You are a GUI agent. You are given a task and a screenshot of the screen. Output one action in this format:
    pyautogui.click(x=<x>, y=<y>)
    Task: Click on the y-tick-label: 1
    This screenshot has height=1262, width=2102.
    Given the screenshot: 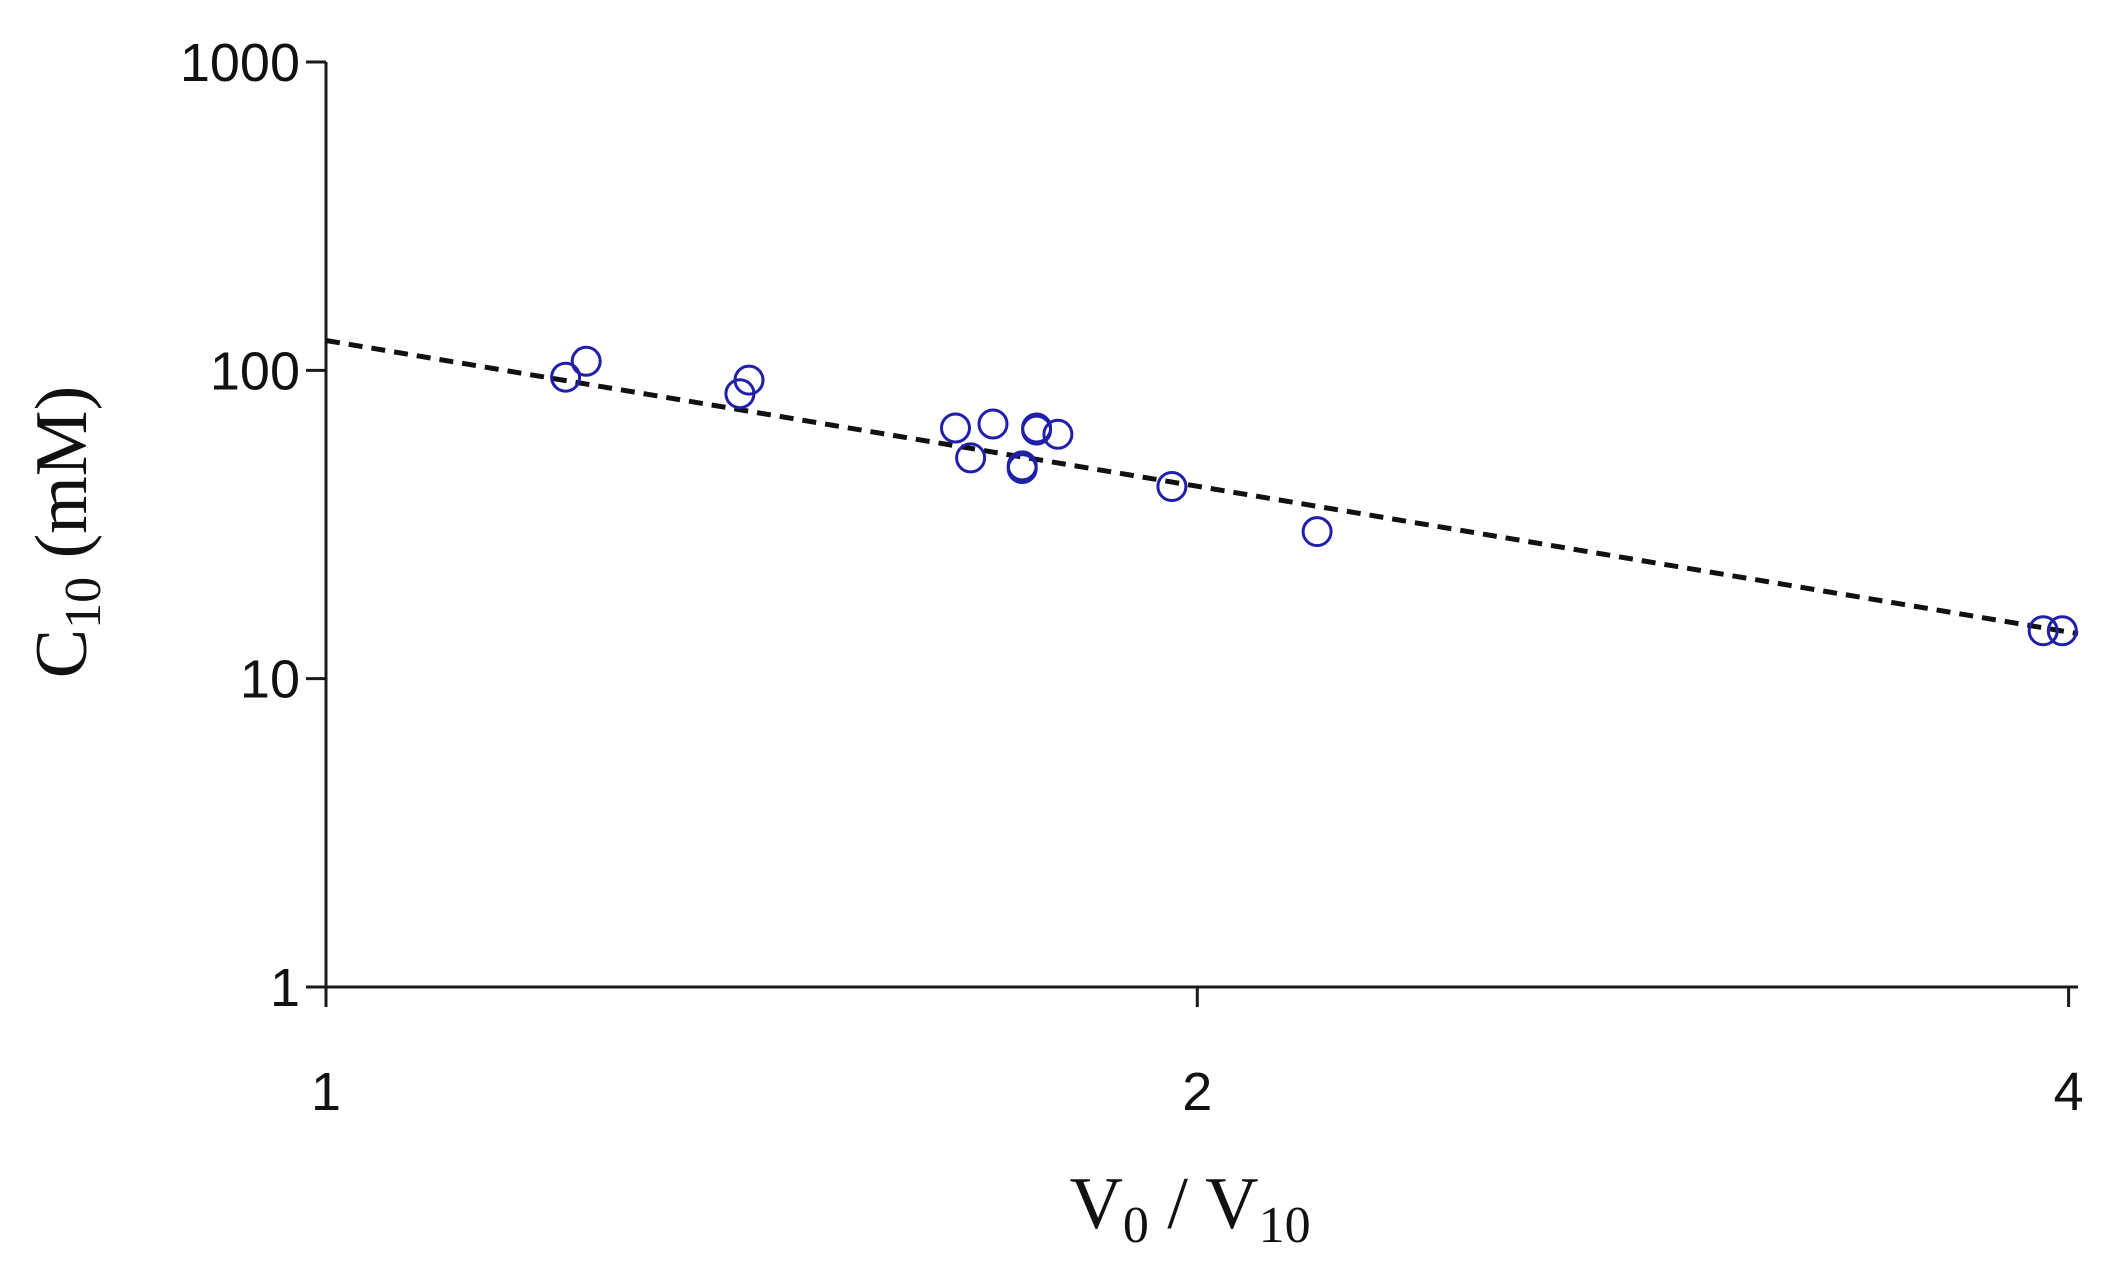 What is the action you would take?
    pyautogui.click(x=285, y=988)
    